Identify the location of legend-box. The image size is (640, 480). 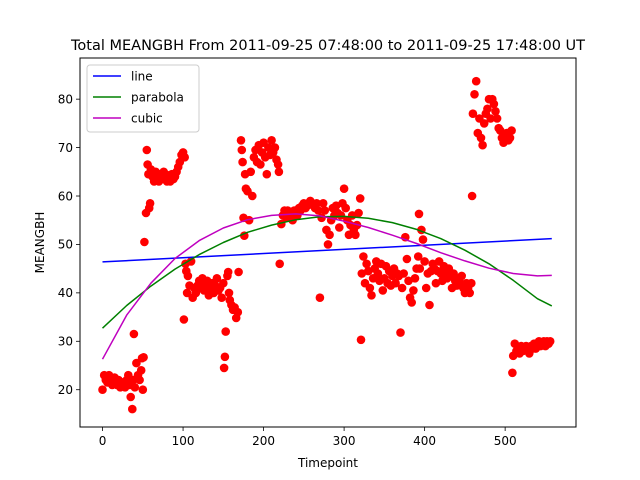
(143, 98).